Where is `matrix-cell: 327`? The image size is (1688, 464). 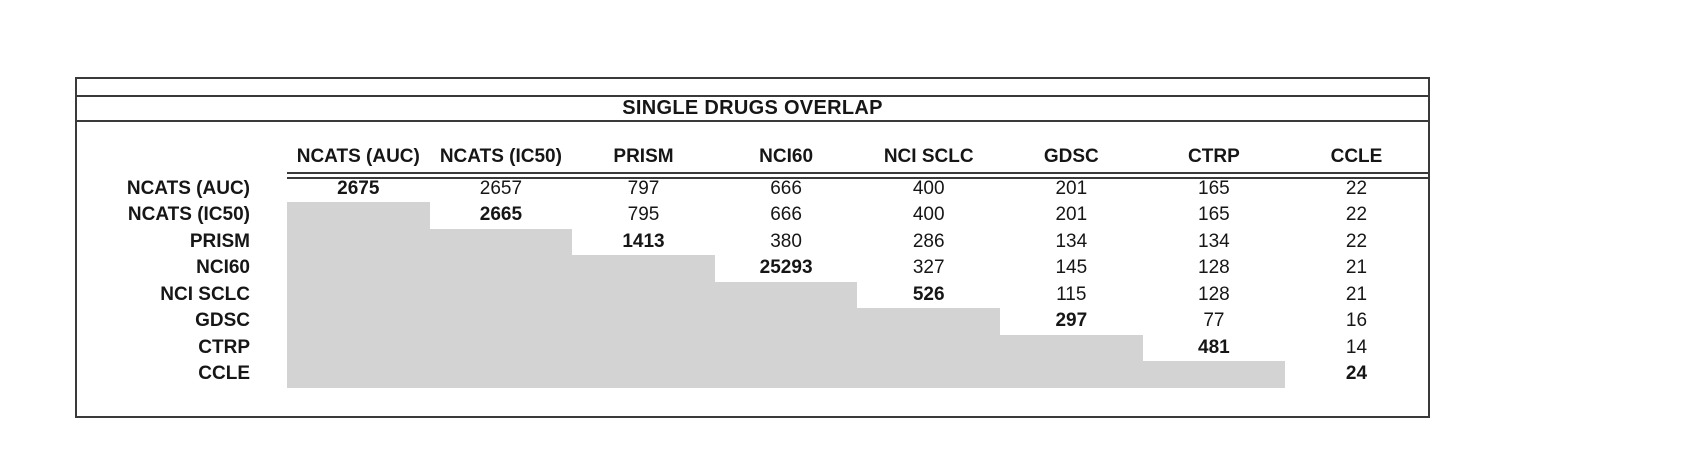 matrix-cell: 327 is located at coordinates (928, 267).